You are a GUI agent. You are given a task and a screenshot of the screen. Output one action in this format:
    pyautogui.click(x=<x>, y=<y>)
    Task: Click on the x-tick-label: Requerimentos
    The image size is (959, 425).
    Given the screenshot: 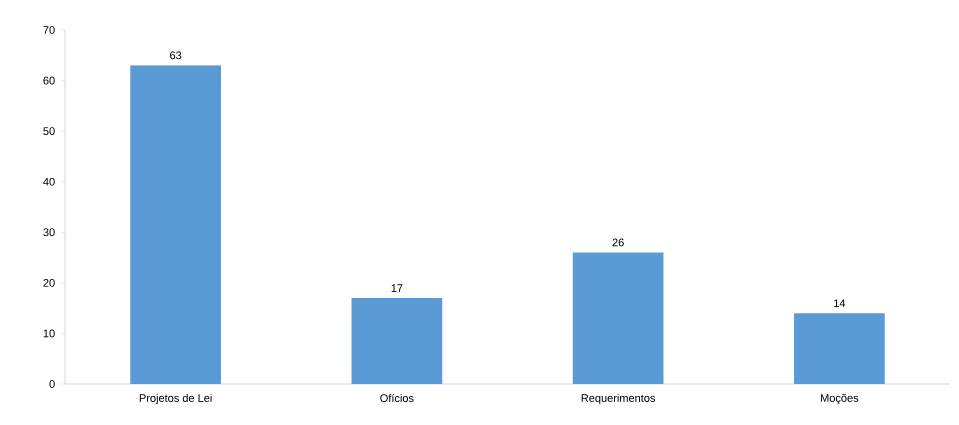 What is the action you would take?
    pyautogui.click(x=619, y=399)
    